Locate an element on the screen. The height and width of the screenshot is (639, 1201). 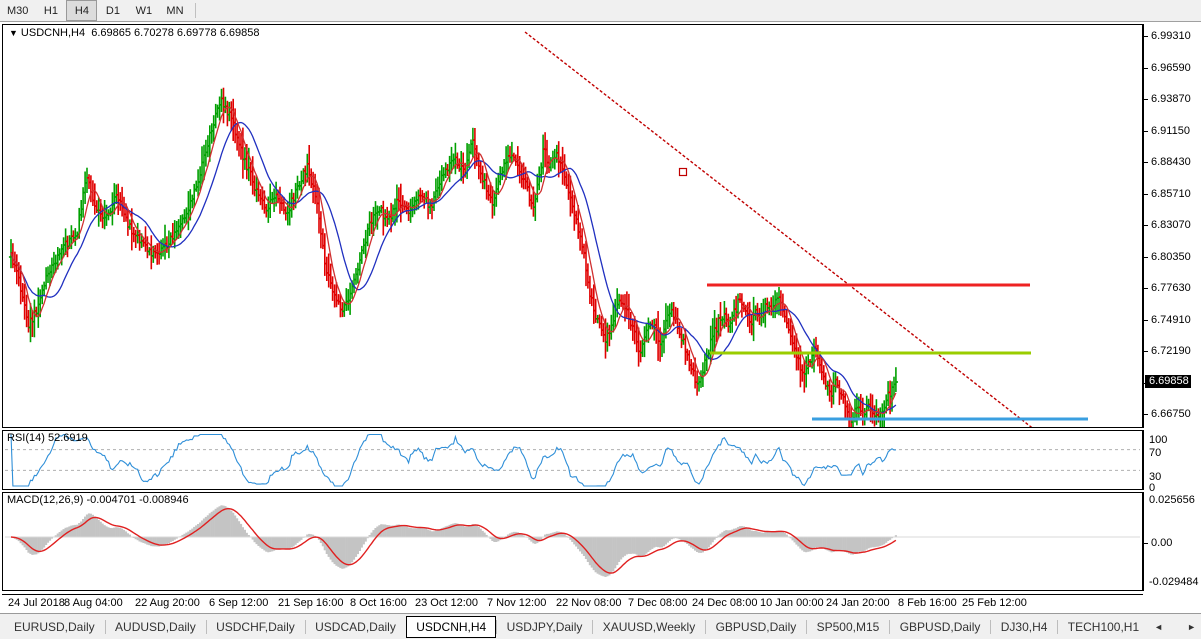
price-tick: 6.77630 is located at coordinates (1167, 288).